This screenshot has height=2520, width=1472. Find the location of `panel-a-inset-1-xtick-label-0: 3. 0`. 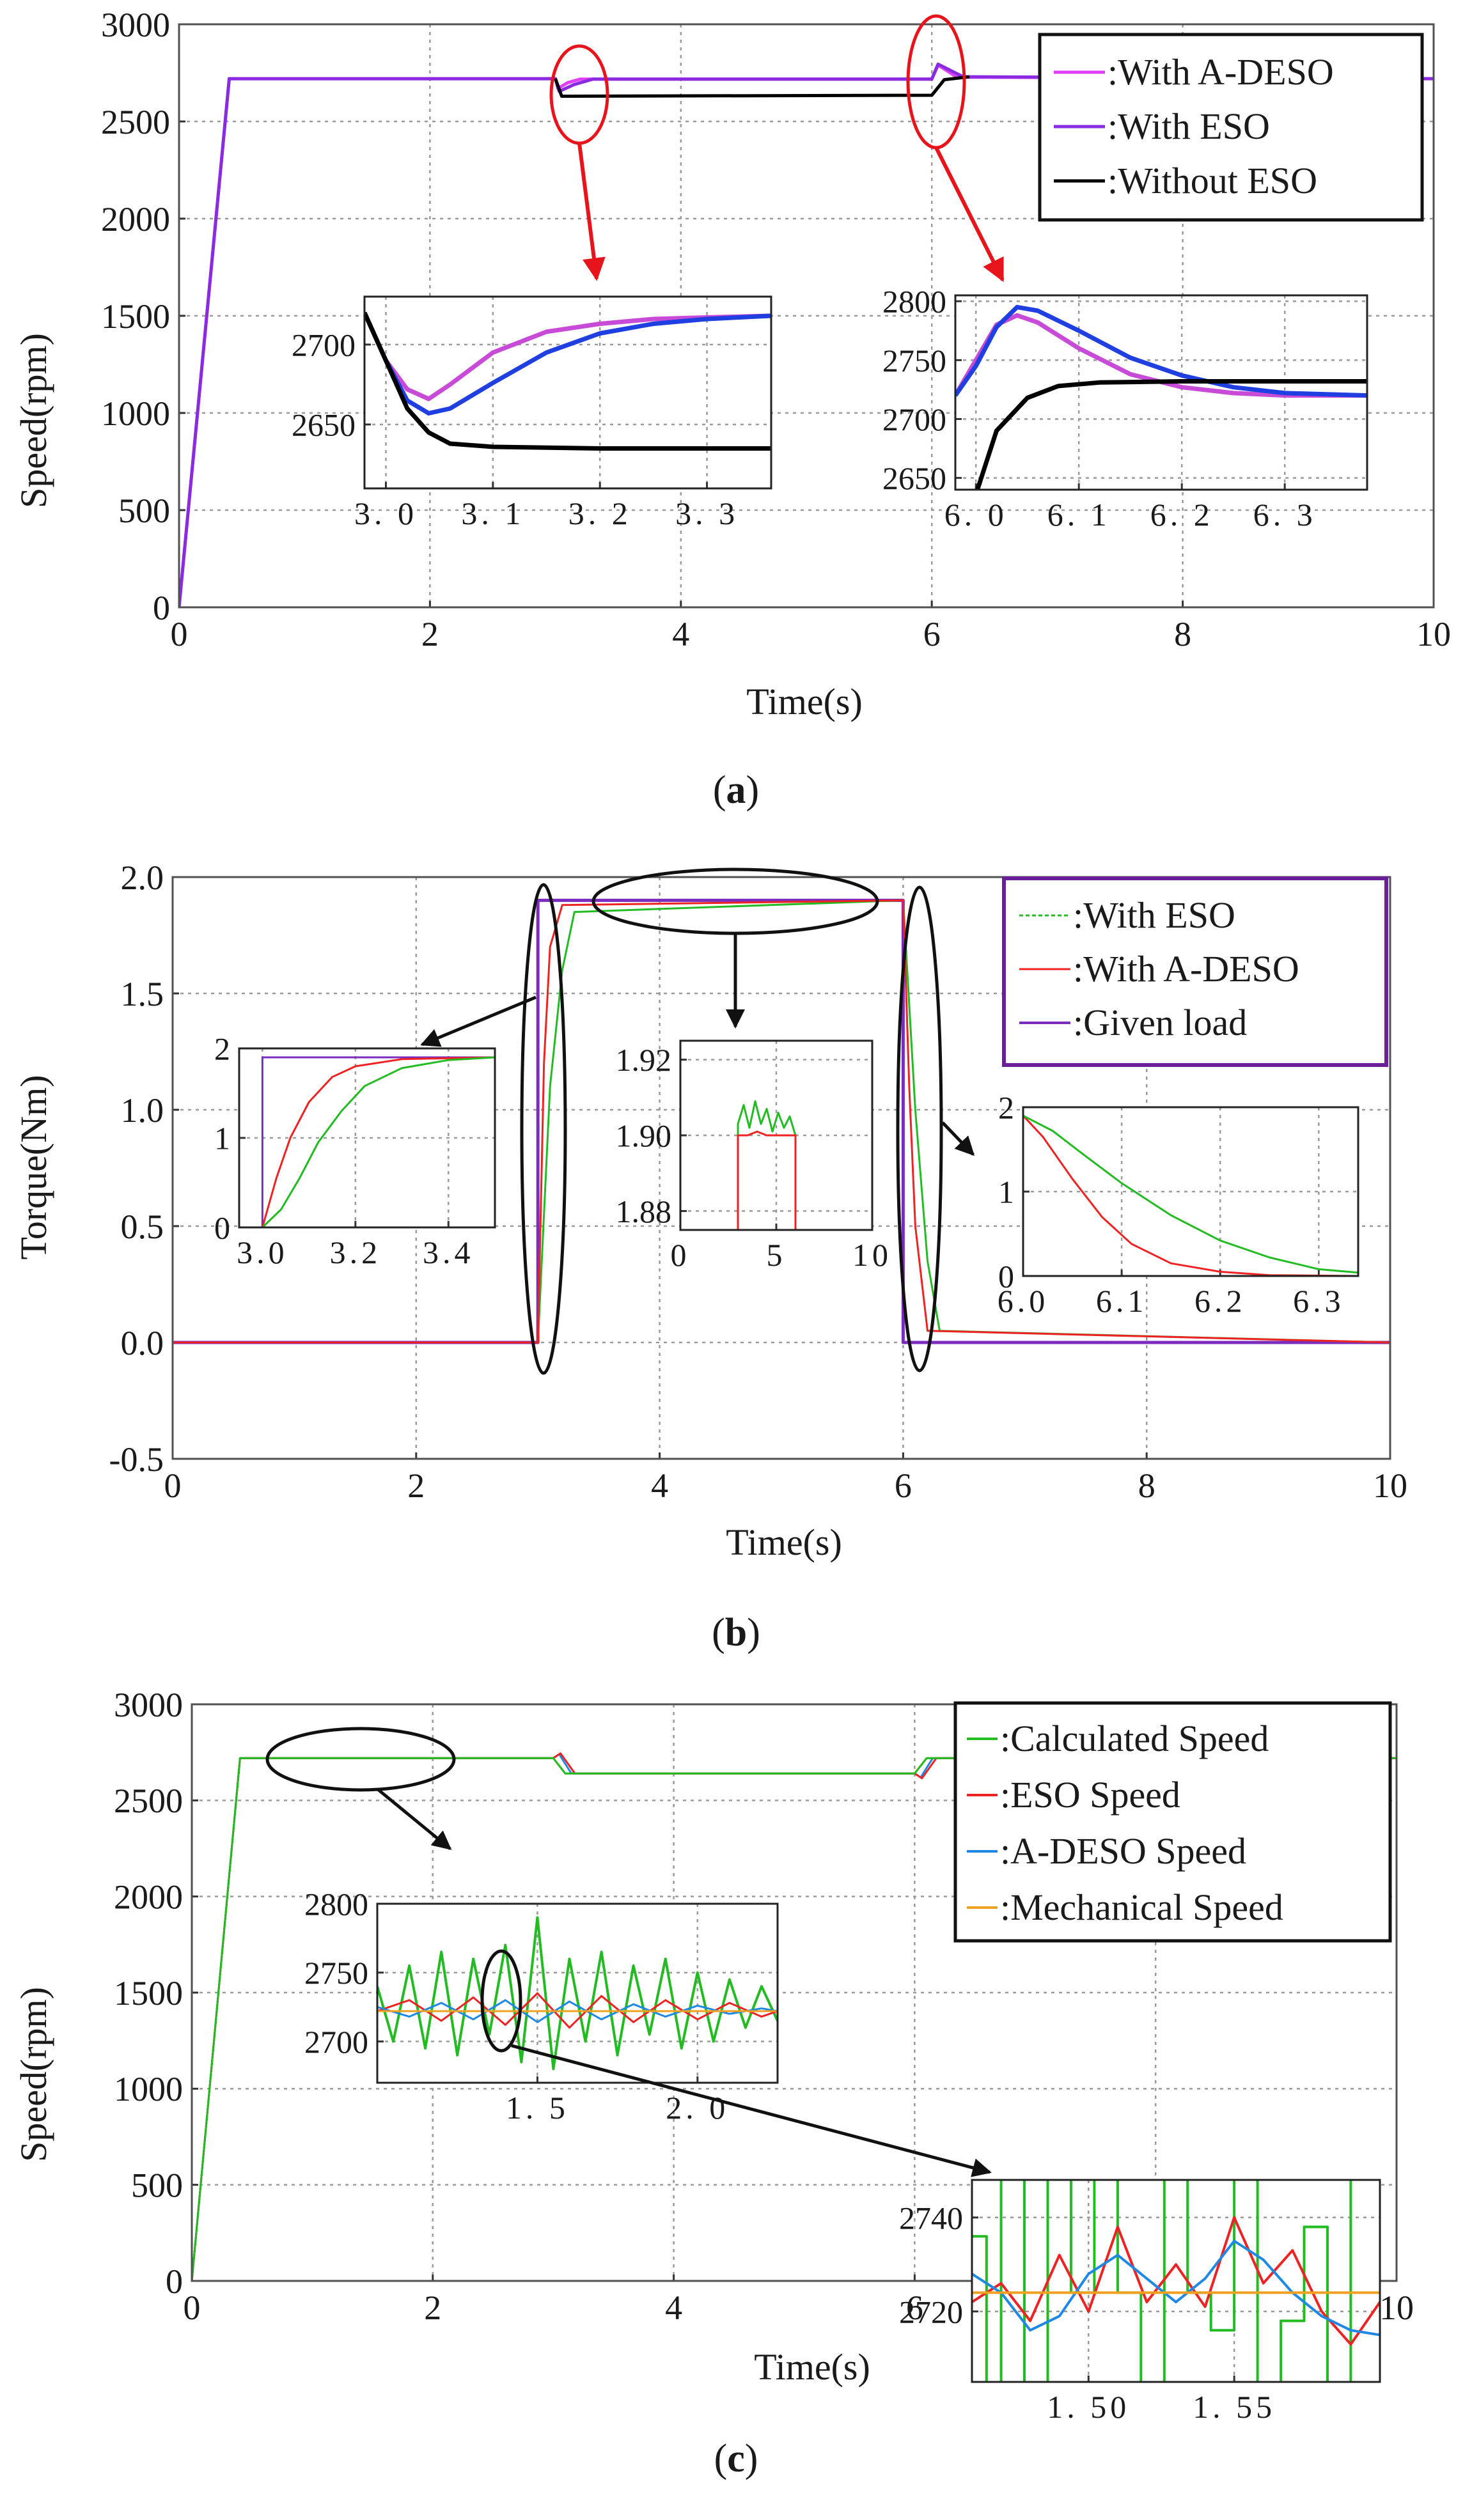

panel-a-inset-1-xtick-label-0: 3. 0 is located at coordinates (386, 513).